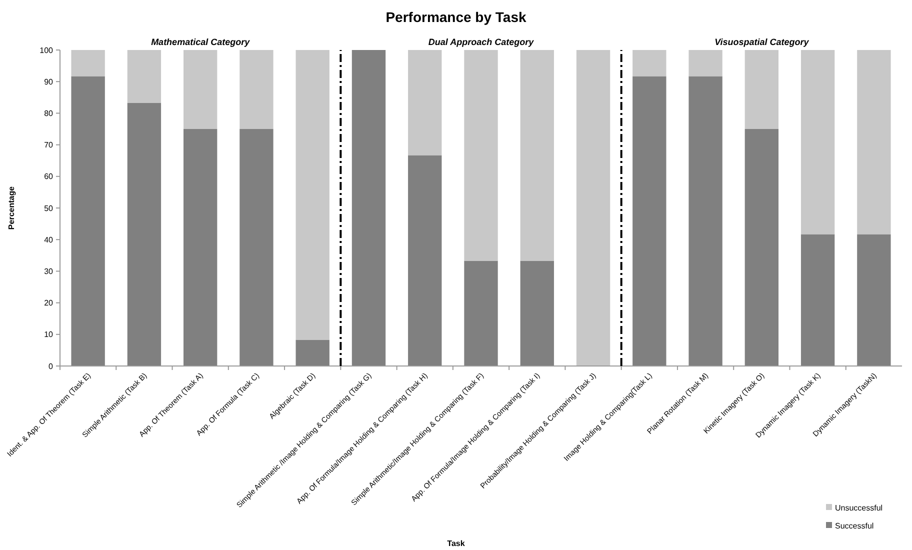 This screenshot has height=550, width=912. What do you see at coordinates (49, 303) in the screenshot?
I see `y-tick-label: 20` at bounding box center [49, 303].